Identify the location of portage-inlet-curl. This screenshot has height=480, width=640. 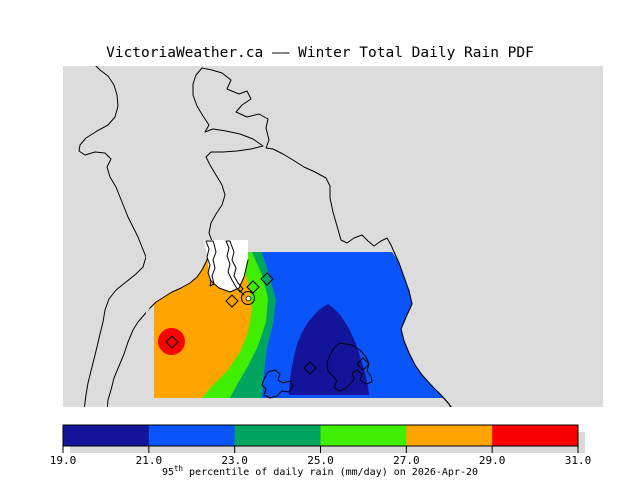
(248, 298).